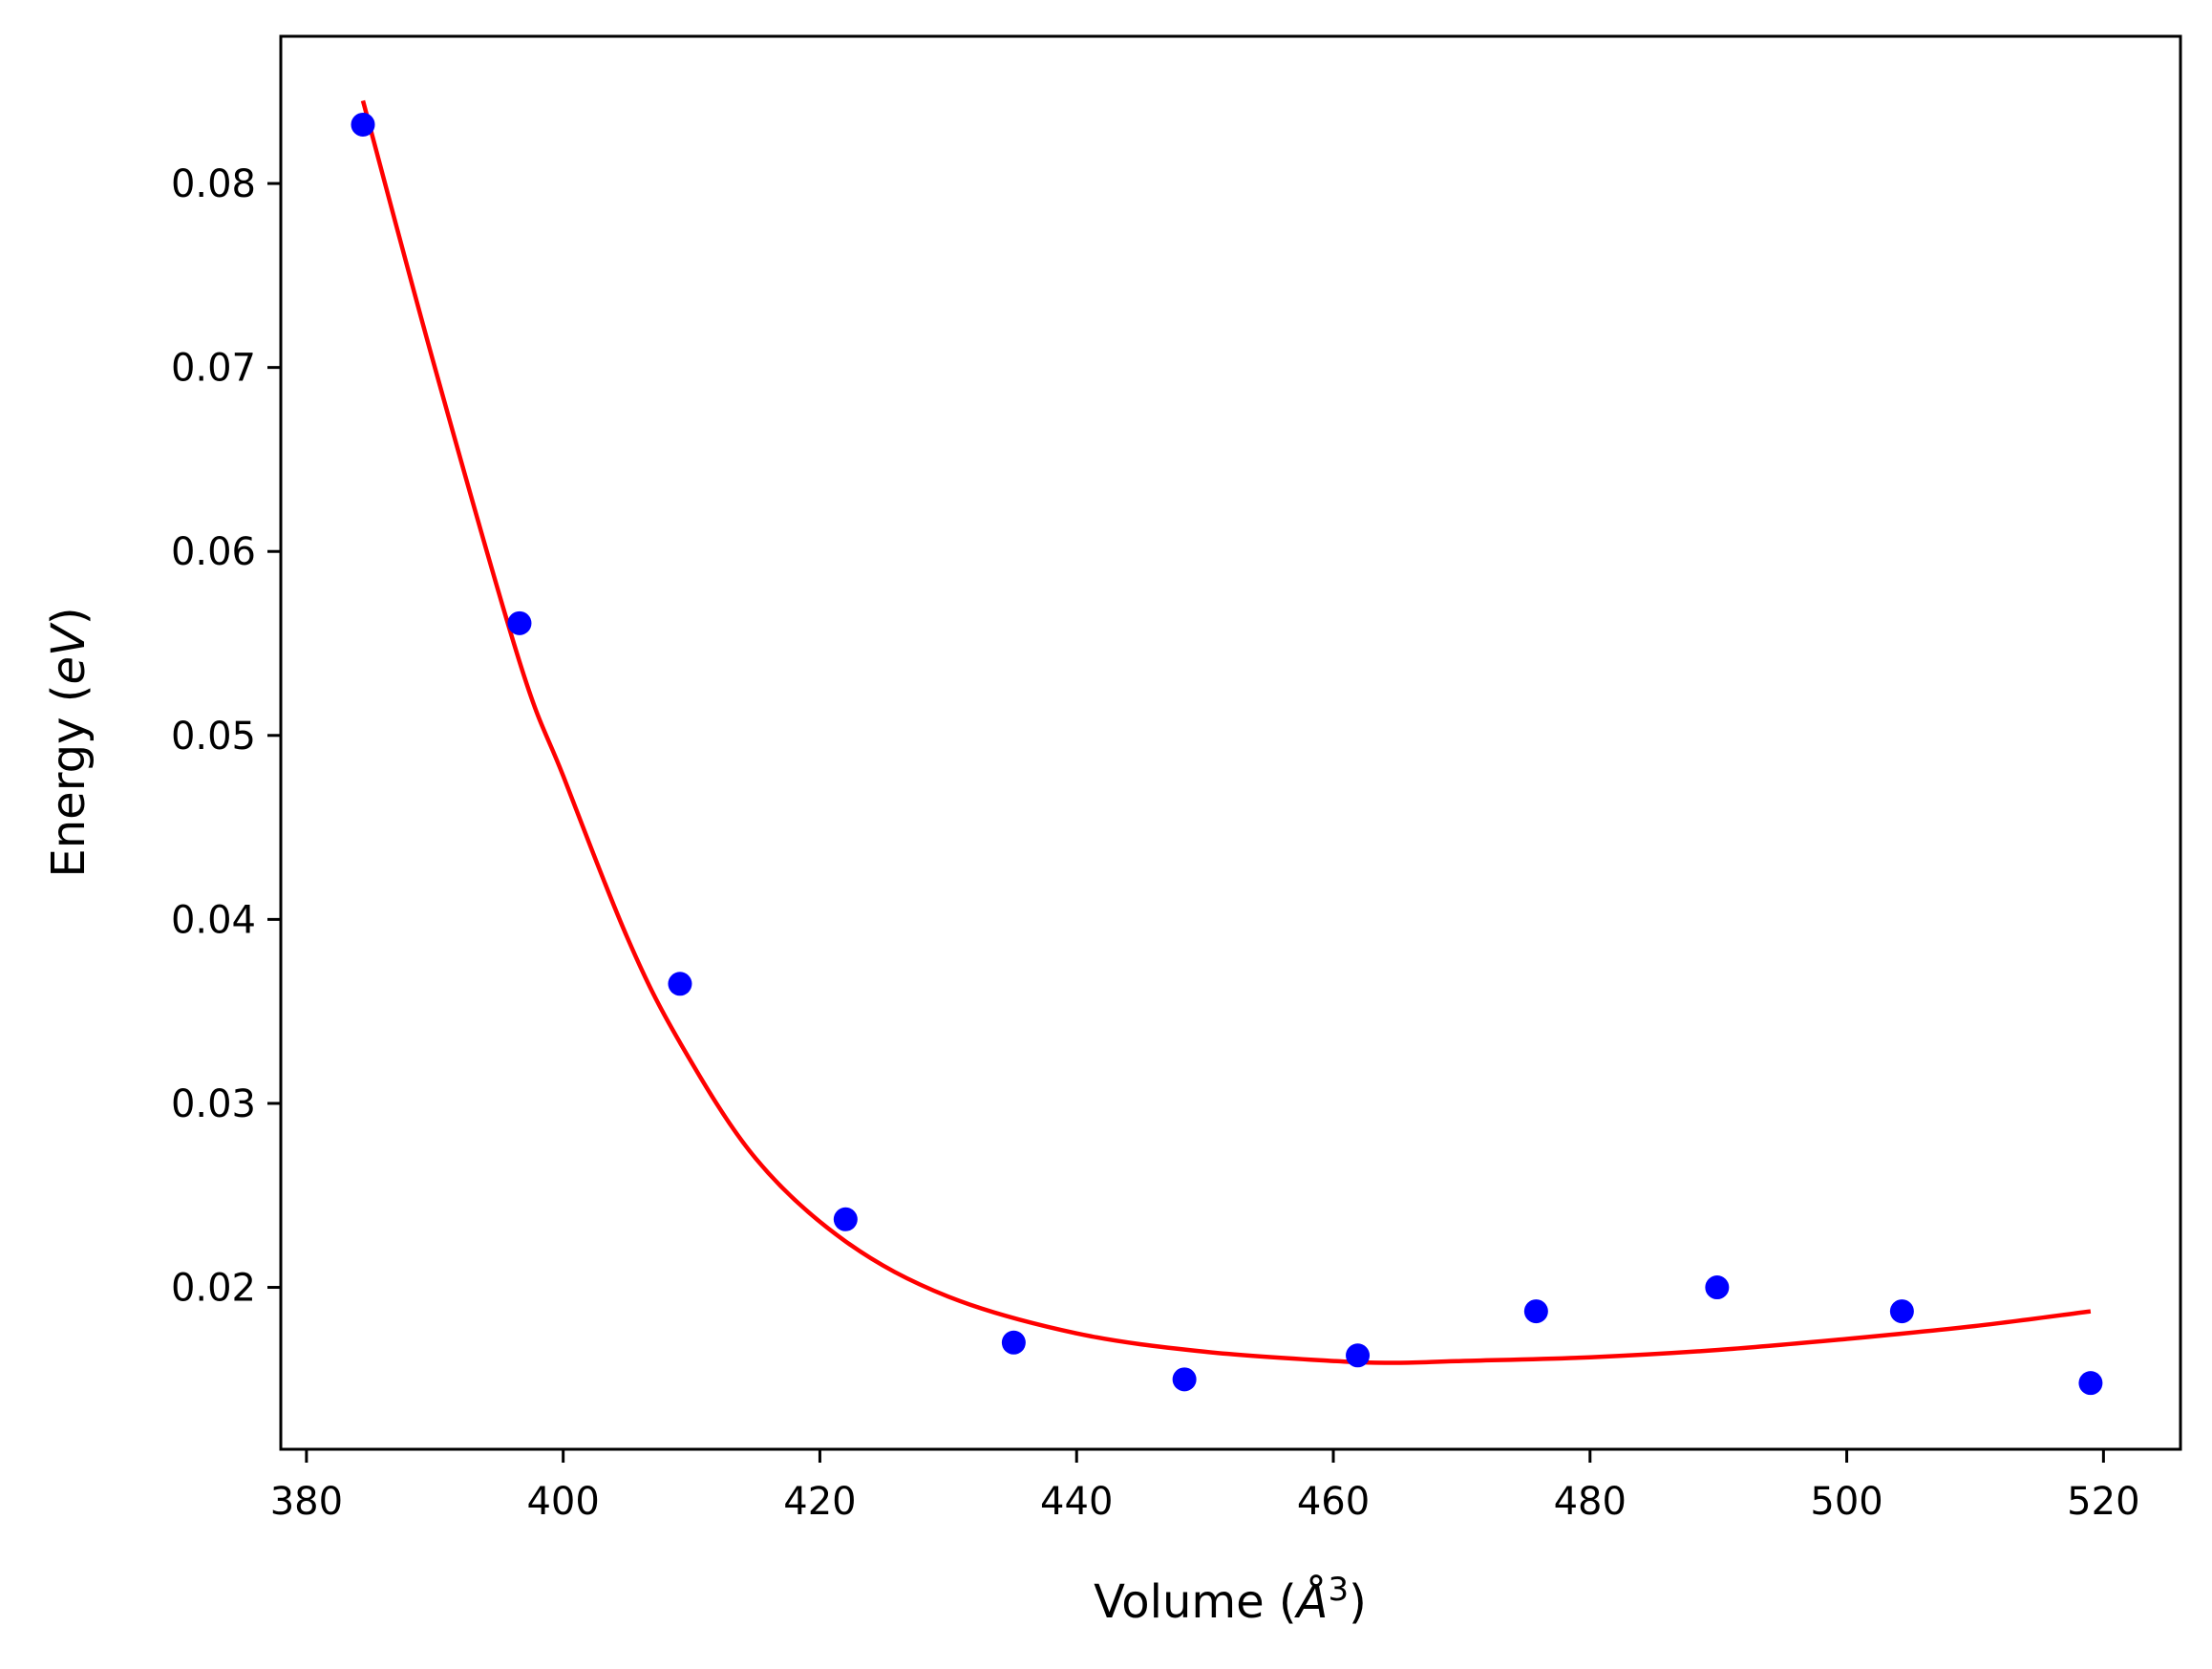 The height and width of the screenshot is (1669, 2212). I want to click on x-tick-label: 420, so click(819, 1502).